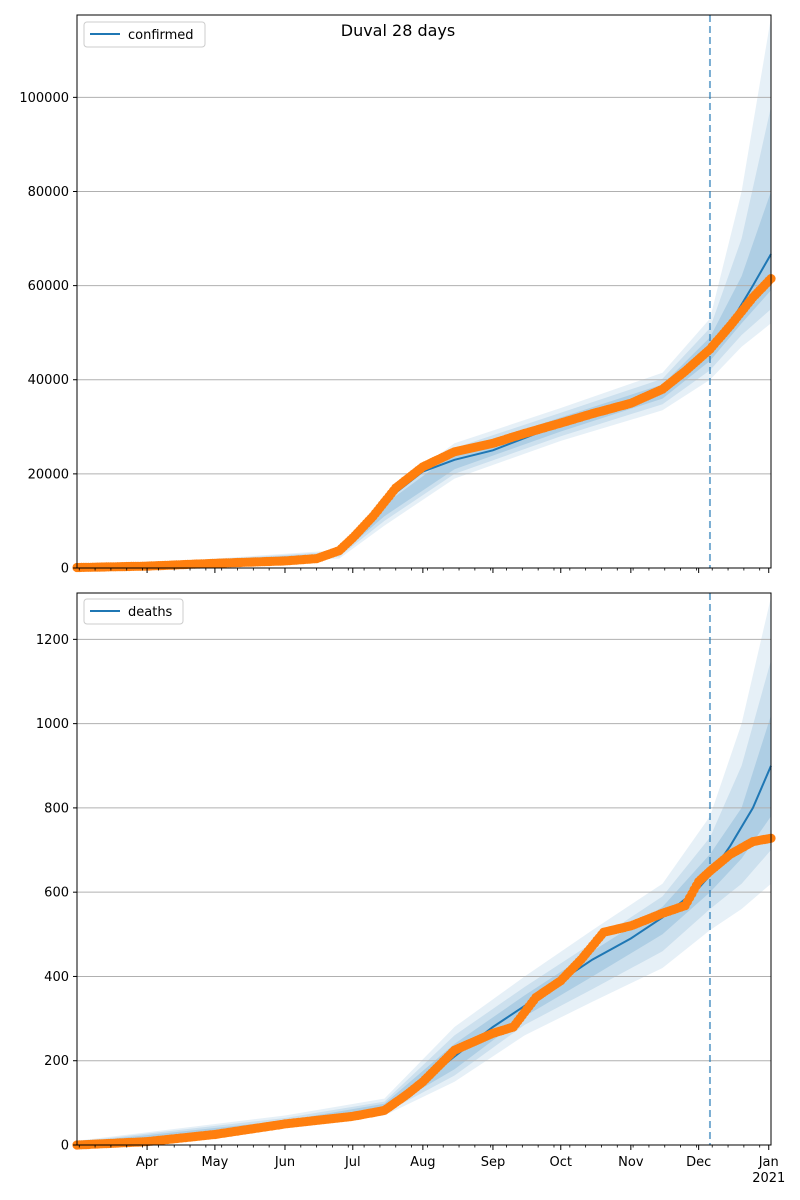 This screenshot has width=800, height=1200. I want to click on x-tick-label: Oct, so click(561, 1162).